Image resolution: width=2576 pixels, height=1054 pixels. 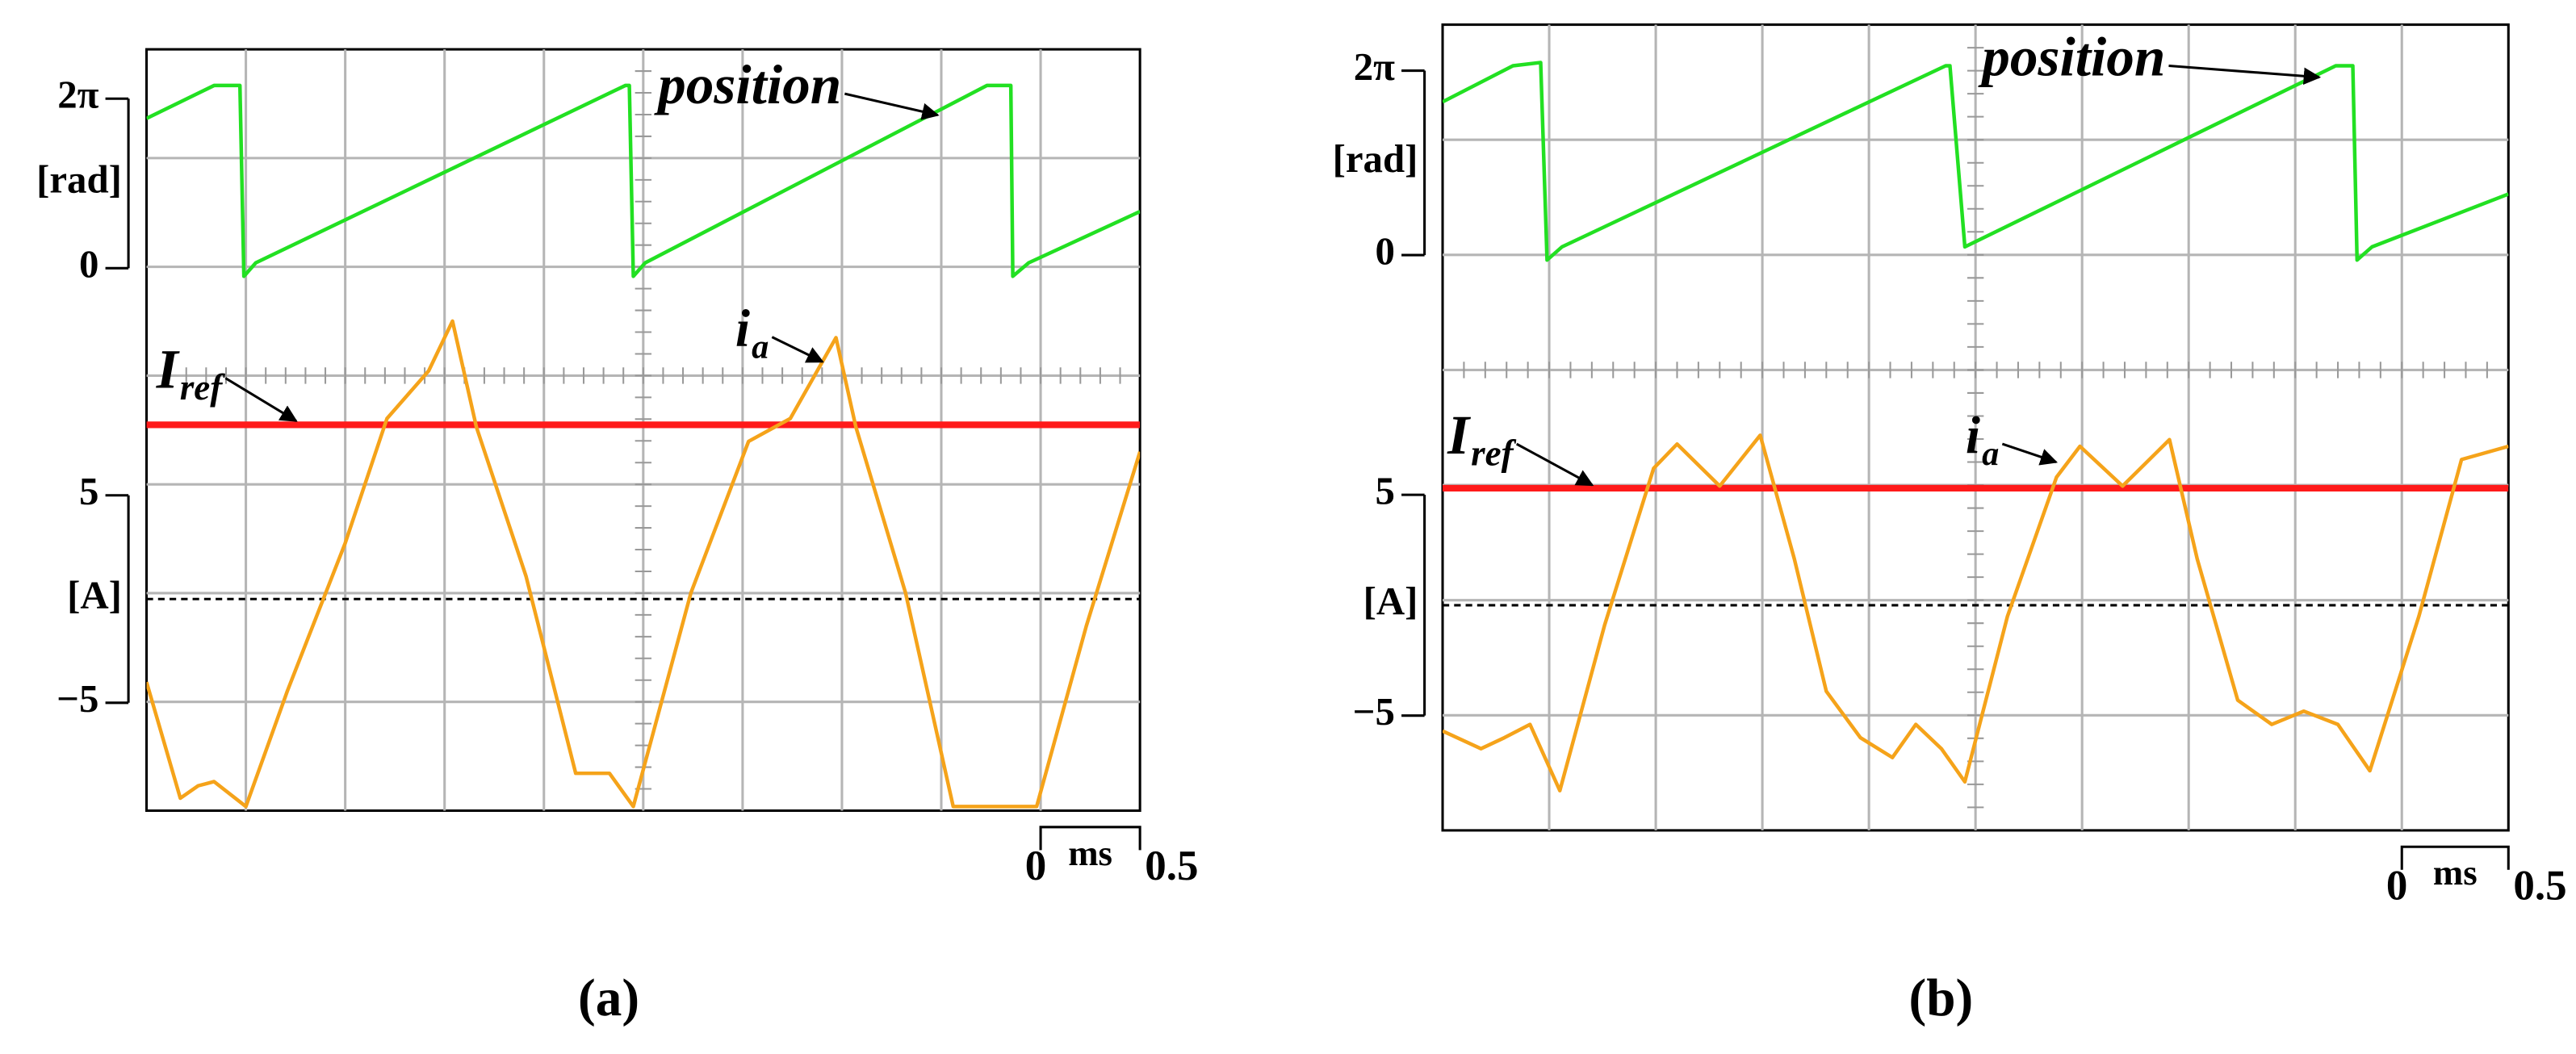 What do you see at coordinates (1941, 998) in the screenshot?
I see `panel-label: (b)` at bounding box center [1941, 998].